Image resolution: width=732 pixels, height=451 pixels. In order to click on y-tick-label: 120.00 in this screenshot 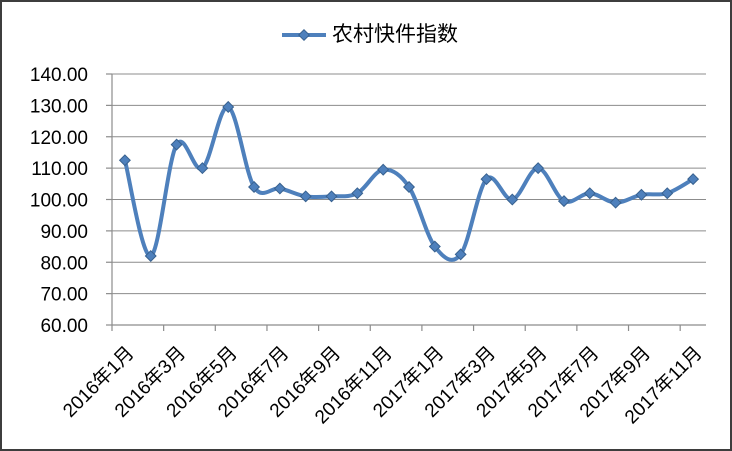, I will do `click(59, 138)`.